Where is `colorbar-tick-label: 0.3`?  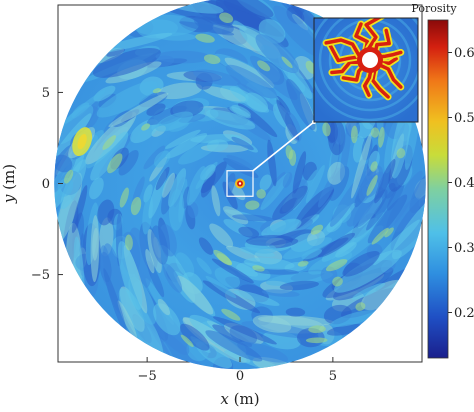
colorbar-tick-label: 0.3 is located at coordinates (464, 248).